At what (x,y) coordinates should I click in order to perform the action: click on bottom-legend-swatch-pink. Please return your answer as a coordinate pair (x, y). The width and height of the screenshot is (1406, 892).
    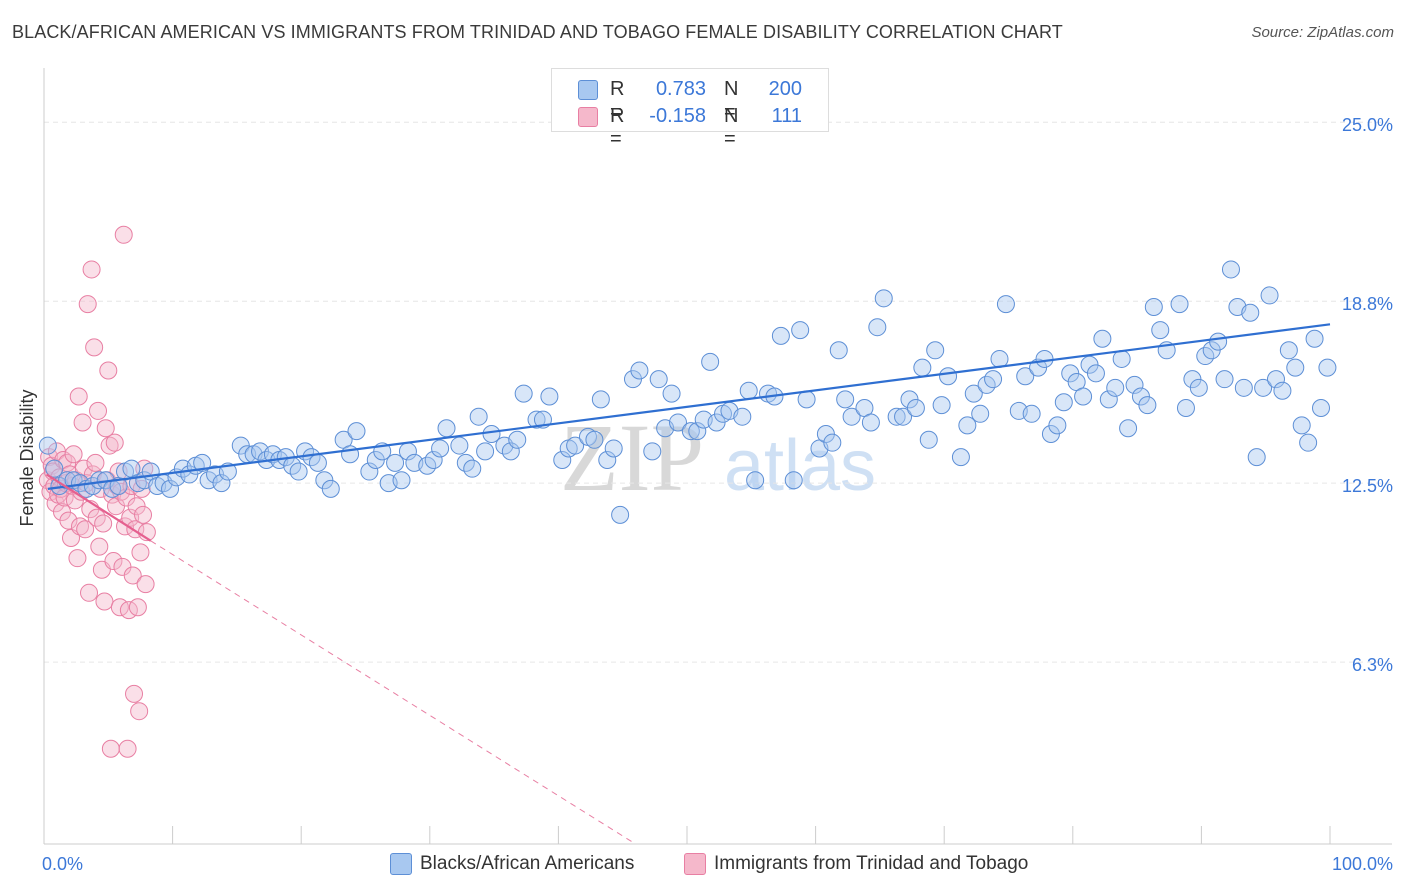
    Looking at the image, I should click on (695, 864).